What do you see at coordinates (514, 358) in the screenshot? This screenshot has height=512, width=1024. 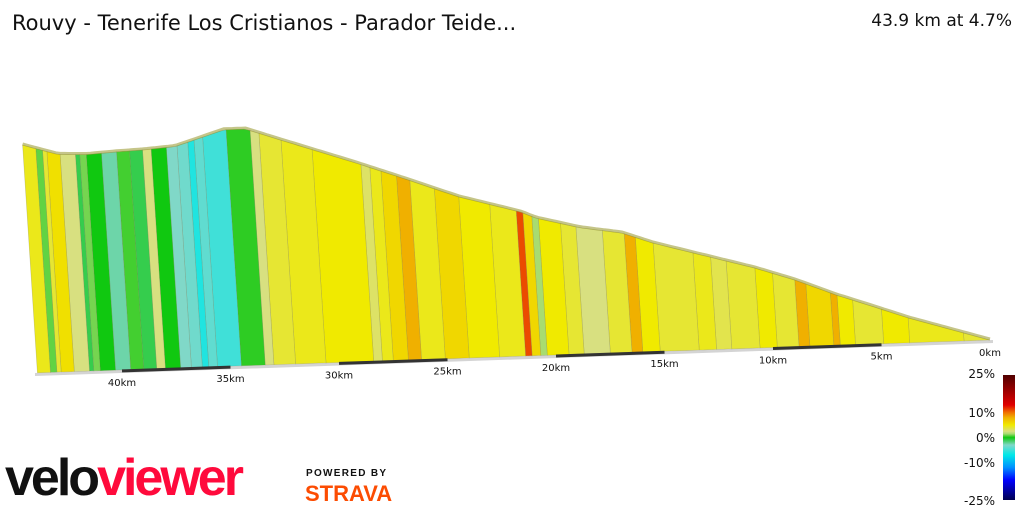 I see `baseline` at bounding box center [514, 358].